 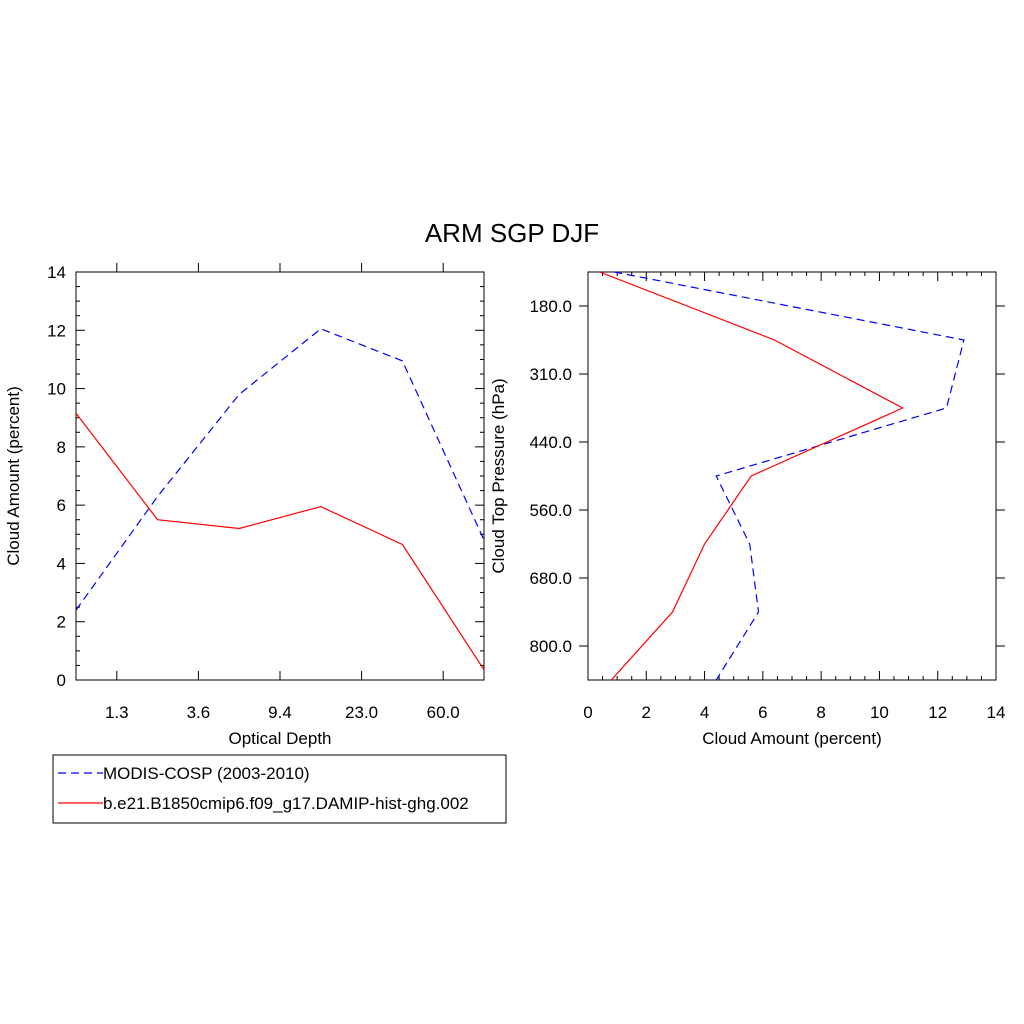 I want to click on y-tick-label: 800.0, so click(x=550, y=646).